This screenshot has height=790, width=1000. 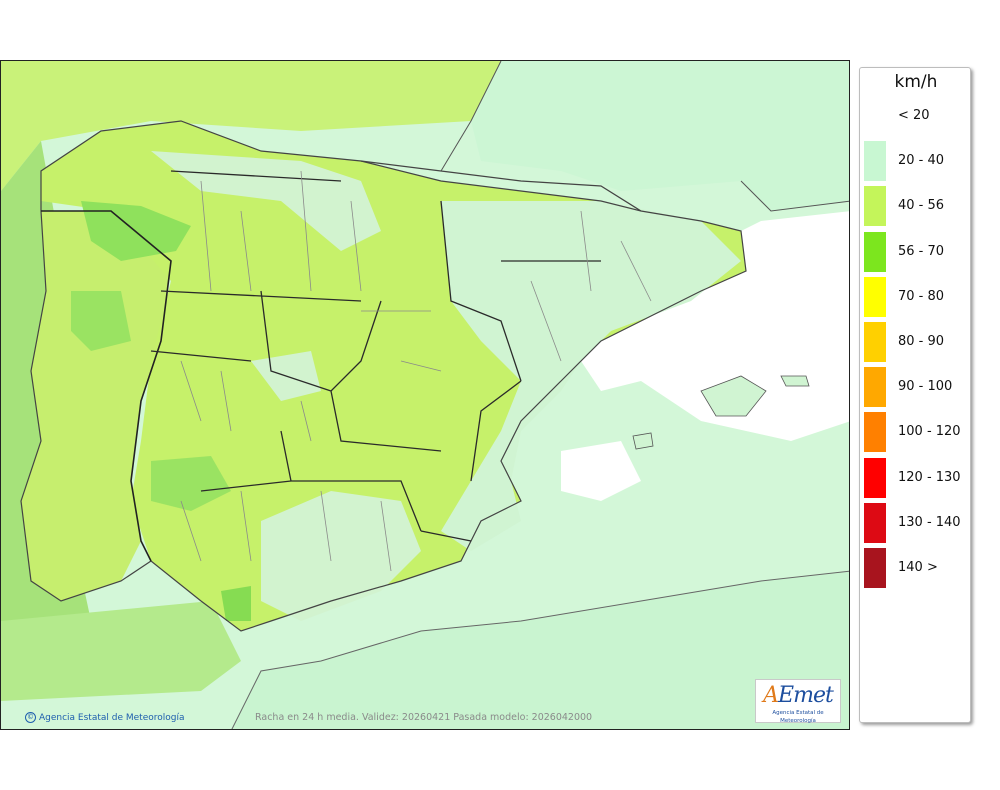 I want to click on france-med-coast, so click(x=794, y=196).